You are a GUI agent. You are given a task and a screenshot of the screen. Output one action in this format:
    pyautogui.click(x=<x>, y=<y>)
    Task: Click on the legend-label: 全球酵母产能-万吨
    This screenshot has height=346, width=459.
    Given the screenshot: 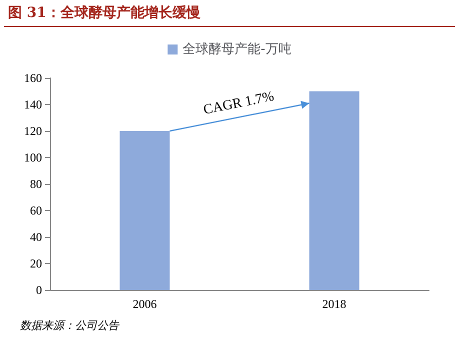 What is the action you would take?
    pyautogui.click(x=237, y=49)
    